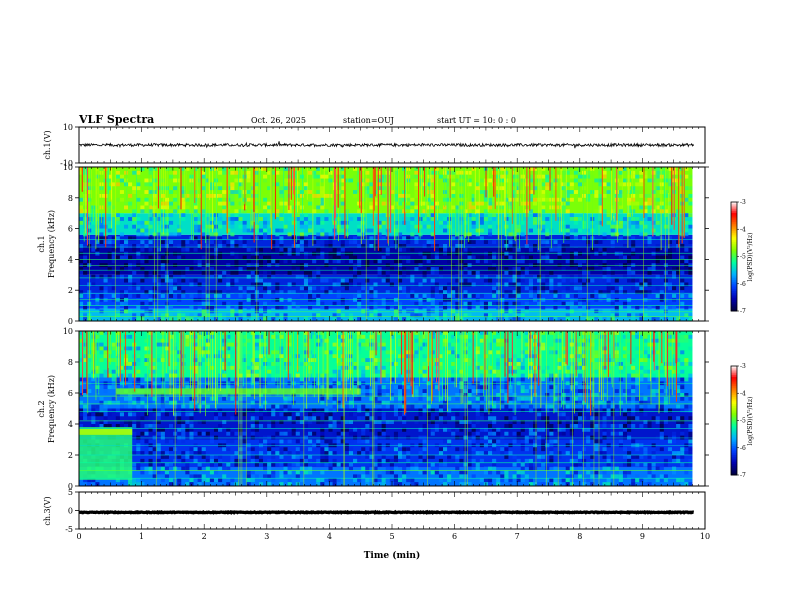 The image size is (792, 612). Describe the element at coordinates (743, 311) in the screenshot. I see `colorbar-tick-label: -7` at that location.